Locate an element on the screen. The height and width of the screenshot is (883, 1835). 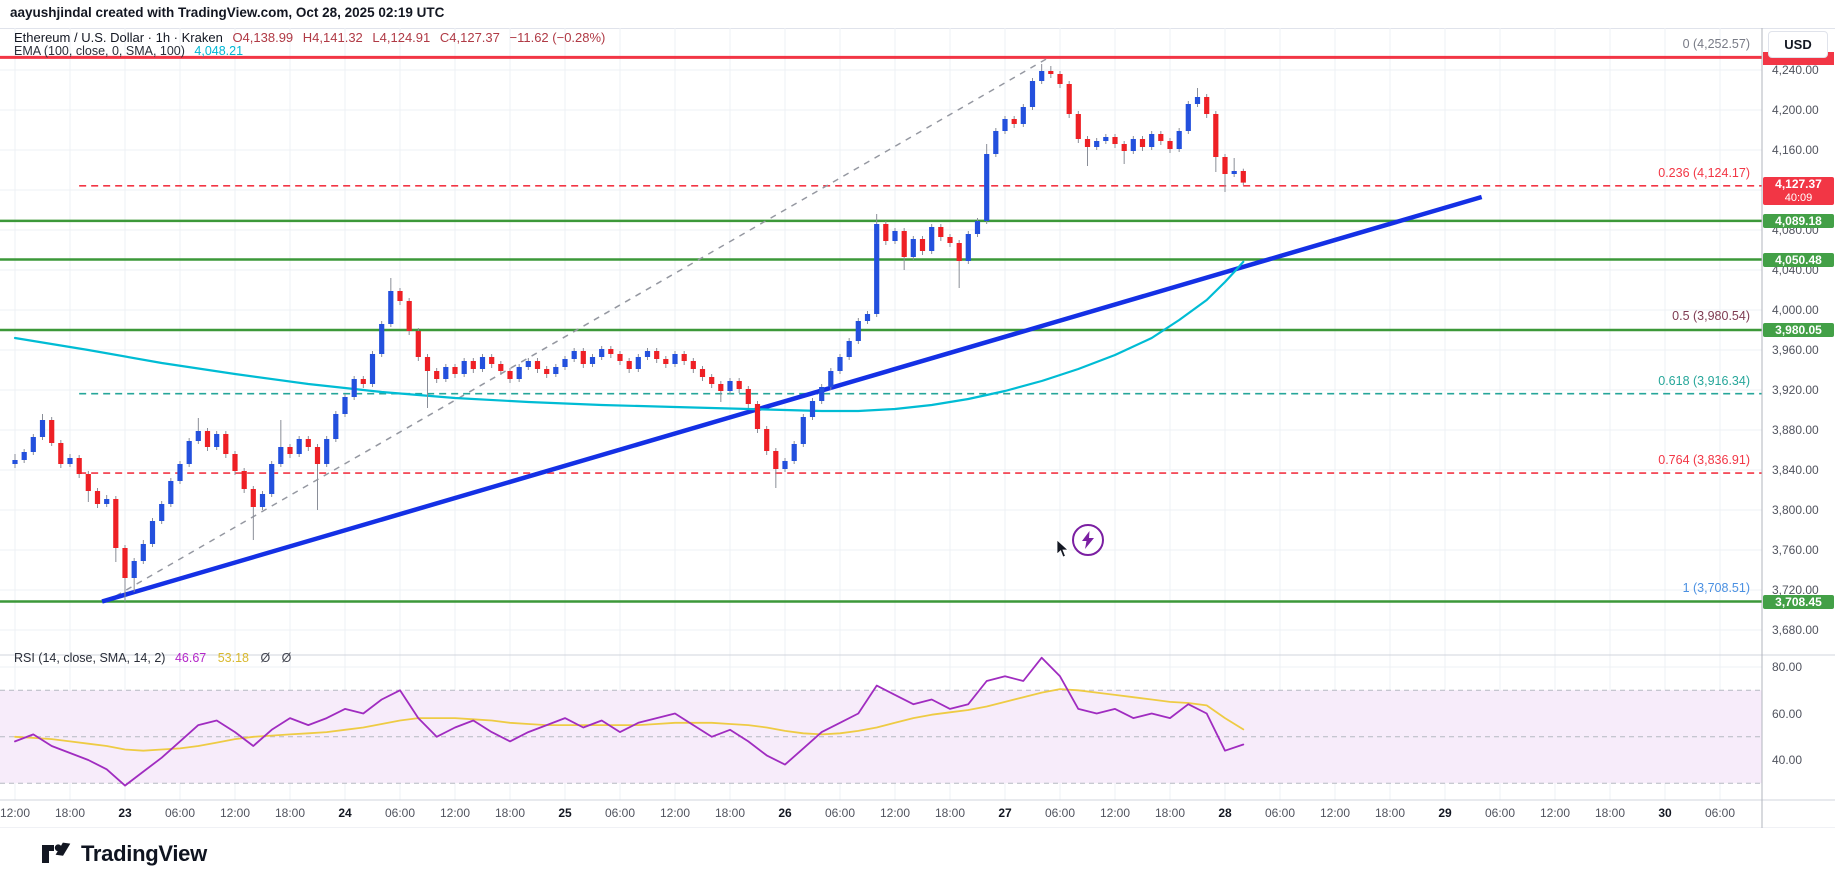
price-axis-tick: 4,160.00 is located at coordinates (1795, 150).